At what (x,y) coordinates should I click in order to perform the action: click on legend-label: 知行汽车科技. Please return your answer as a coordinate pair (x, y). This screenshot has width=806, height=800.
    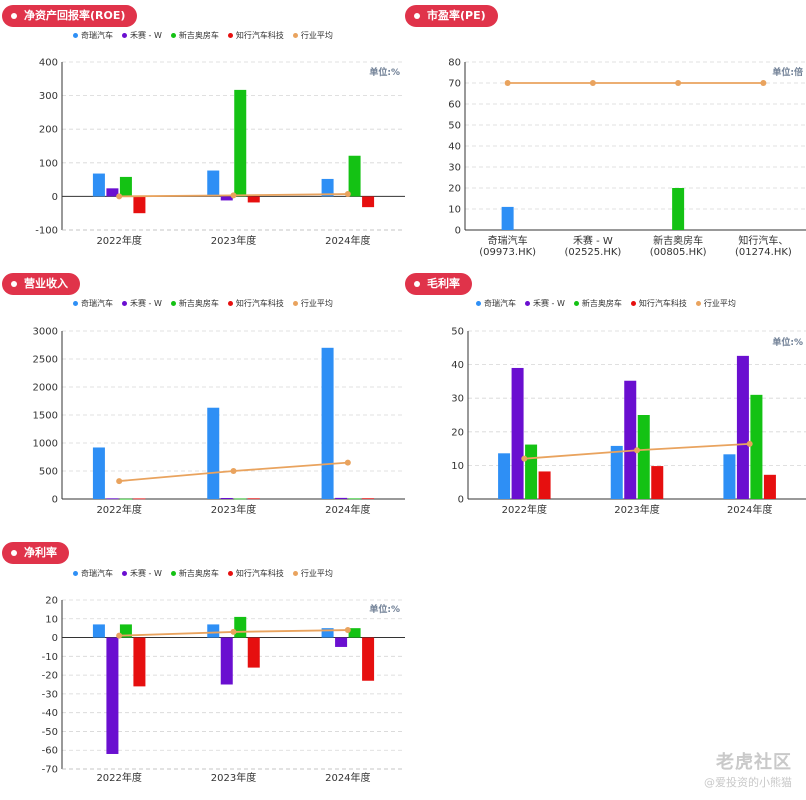
    Looking at the image, I should click on (259, 303).